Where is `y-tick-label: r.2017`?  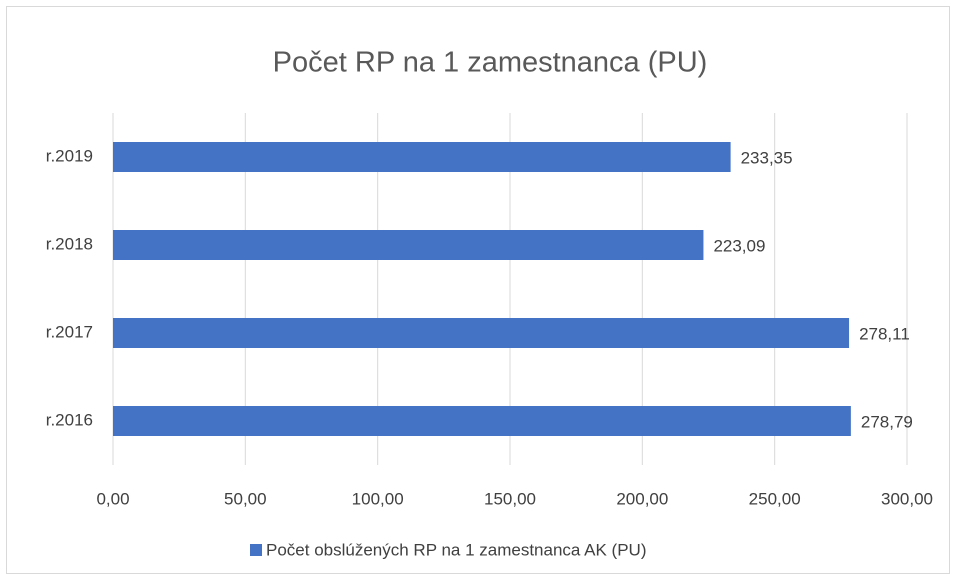
y-tick-label: r.2017 is located at coordinates (69, 331).